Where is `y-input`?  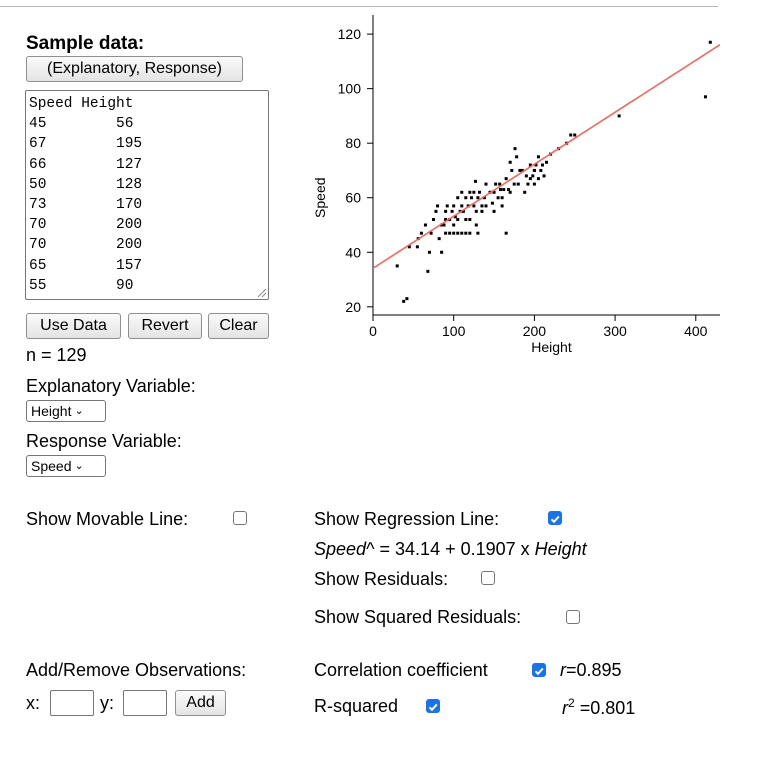 y-input is located at coordinates (145, 703).